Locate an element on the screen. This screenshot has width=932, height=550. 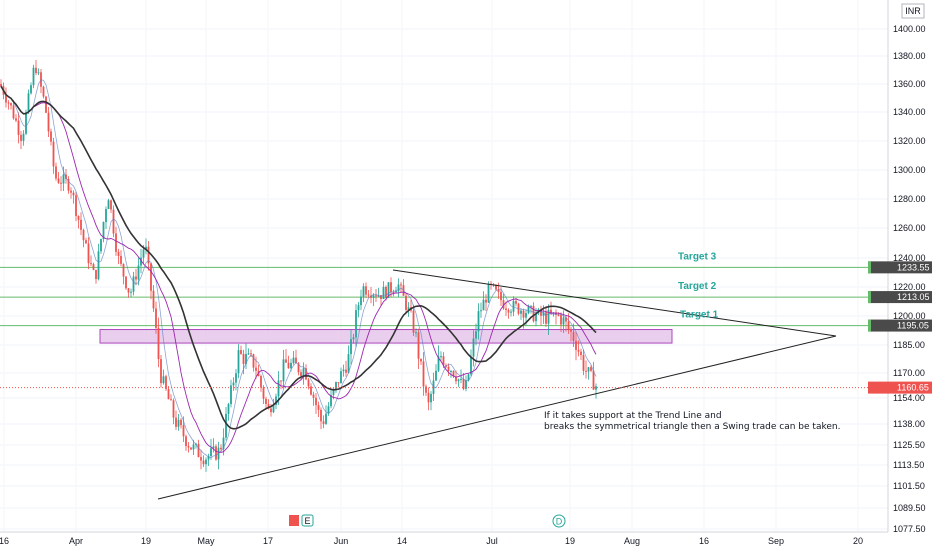
target-label-3: Target 3 is located at coordinates (697, 256).